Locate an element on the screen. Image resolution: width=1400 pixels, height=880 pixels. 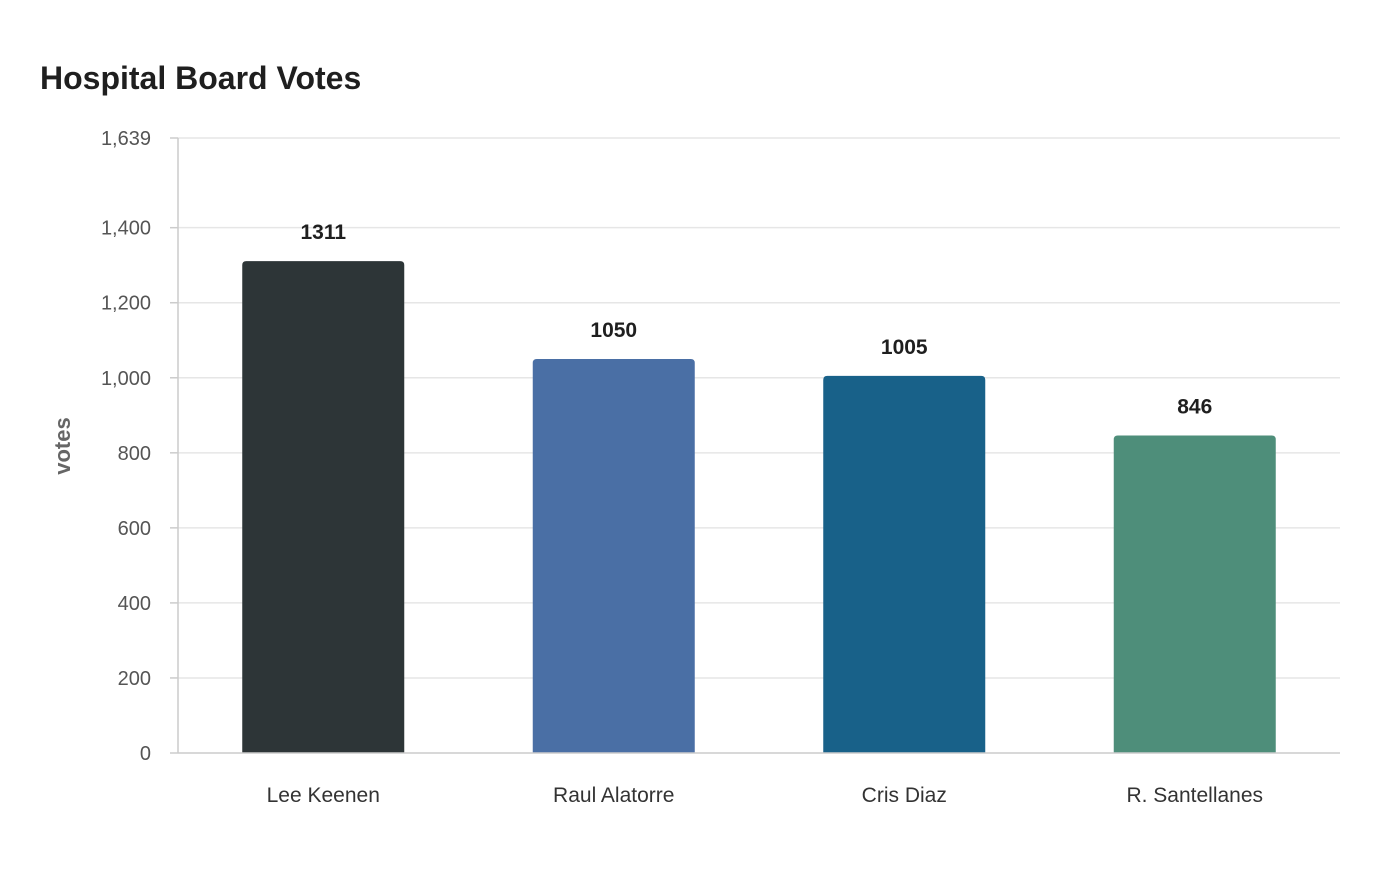
y-axis-ticks: 0 200 400 600 800 1,000 1,200 1,400 1,639 is located at coordinates (139, 446).